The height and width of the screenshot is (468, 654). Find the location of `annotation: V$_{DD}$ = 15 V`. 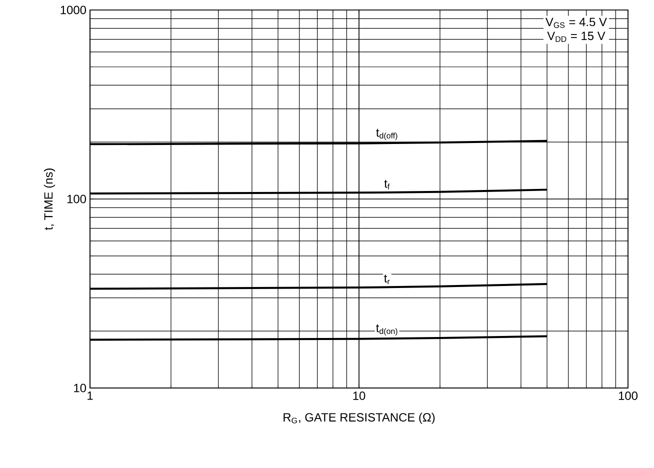

annotation: V$_{DD}$ = 15 V is located at coordinates (576, 37).